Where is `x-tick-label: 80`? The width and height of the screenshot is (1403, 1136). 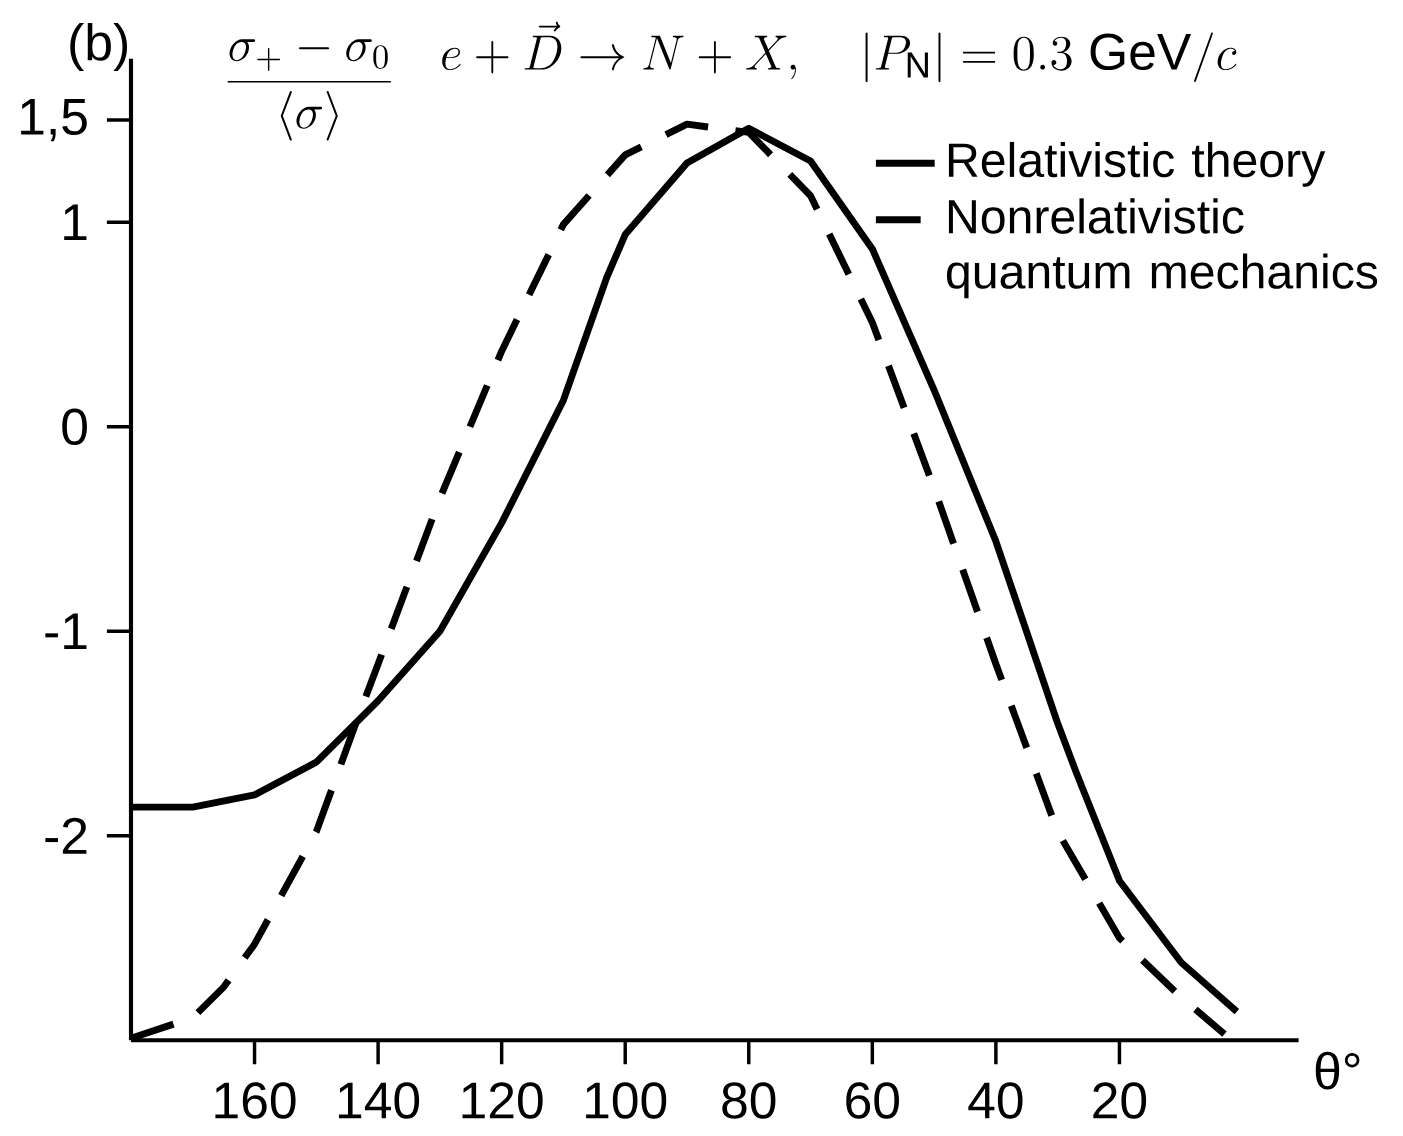
x-tick-label: 80 is located at coordinates (749, 1100).